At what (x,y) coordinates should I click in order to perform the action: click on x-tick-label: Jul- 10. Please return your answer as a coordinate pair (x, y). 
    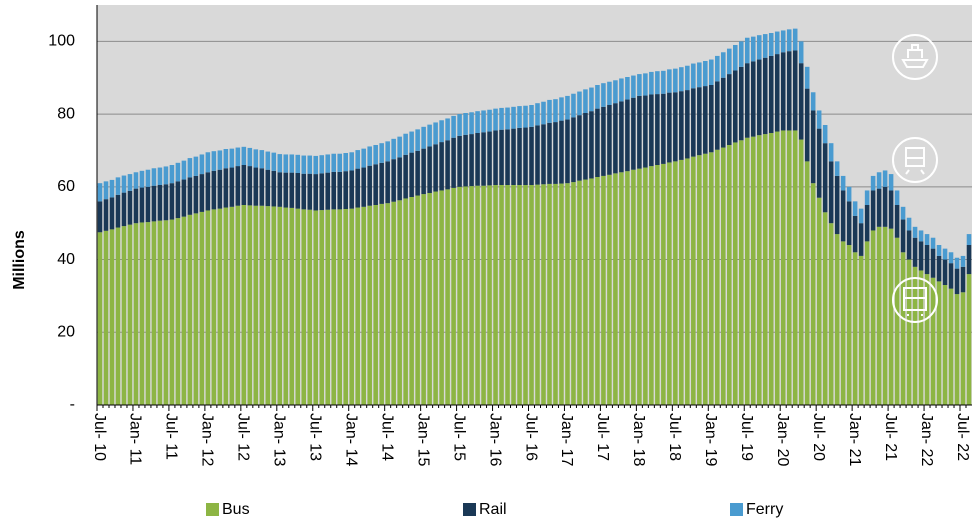
    Looking at the image, I should click on (99, 437).